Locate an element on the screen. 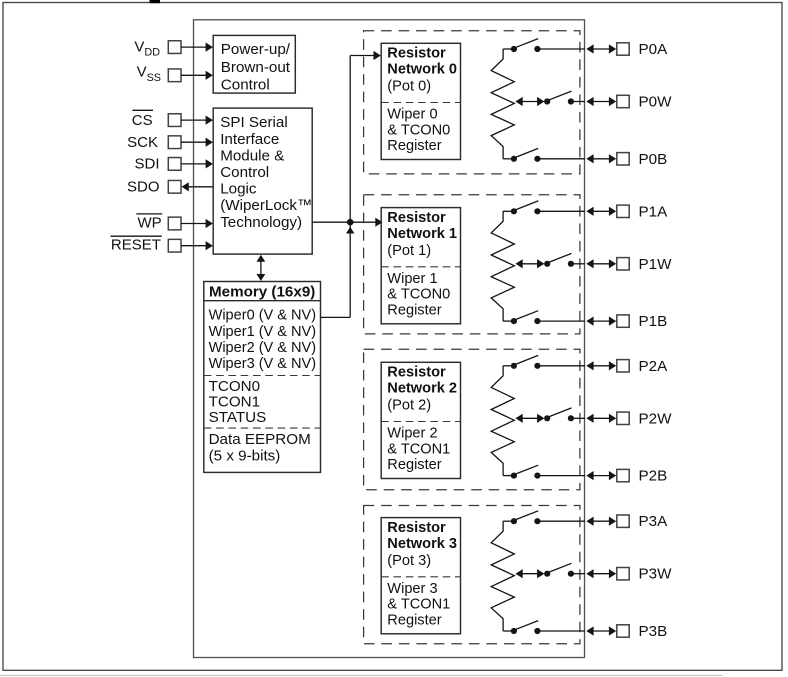 The width and height of the screenshot is (788, 677). svg-text: RESET is located at coordinates (136, 244).